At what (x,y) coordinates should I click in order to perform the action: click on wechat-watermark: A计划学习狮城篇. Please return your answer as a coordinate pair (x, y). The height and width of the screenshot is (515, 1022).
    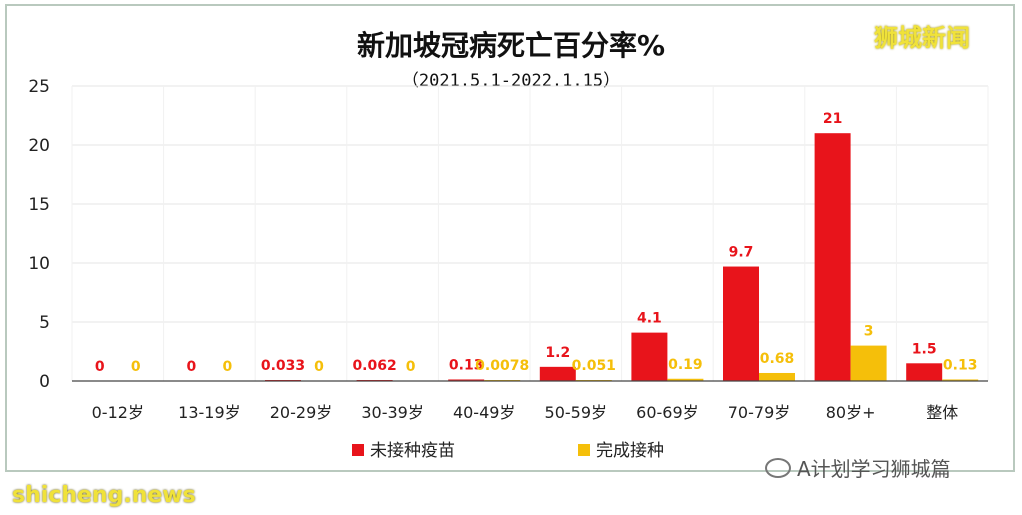
    Looking at the image, I should click on (858, 467).